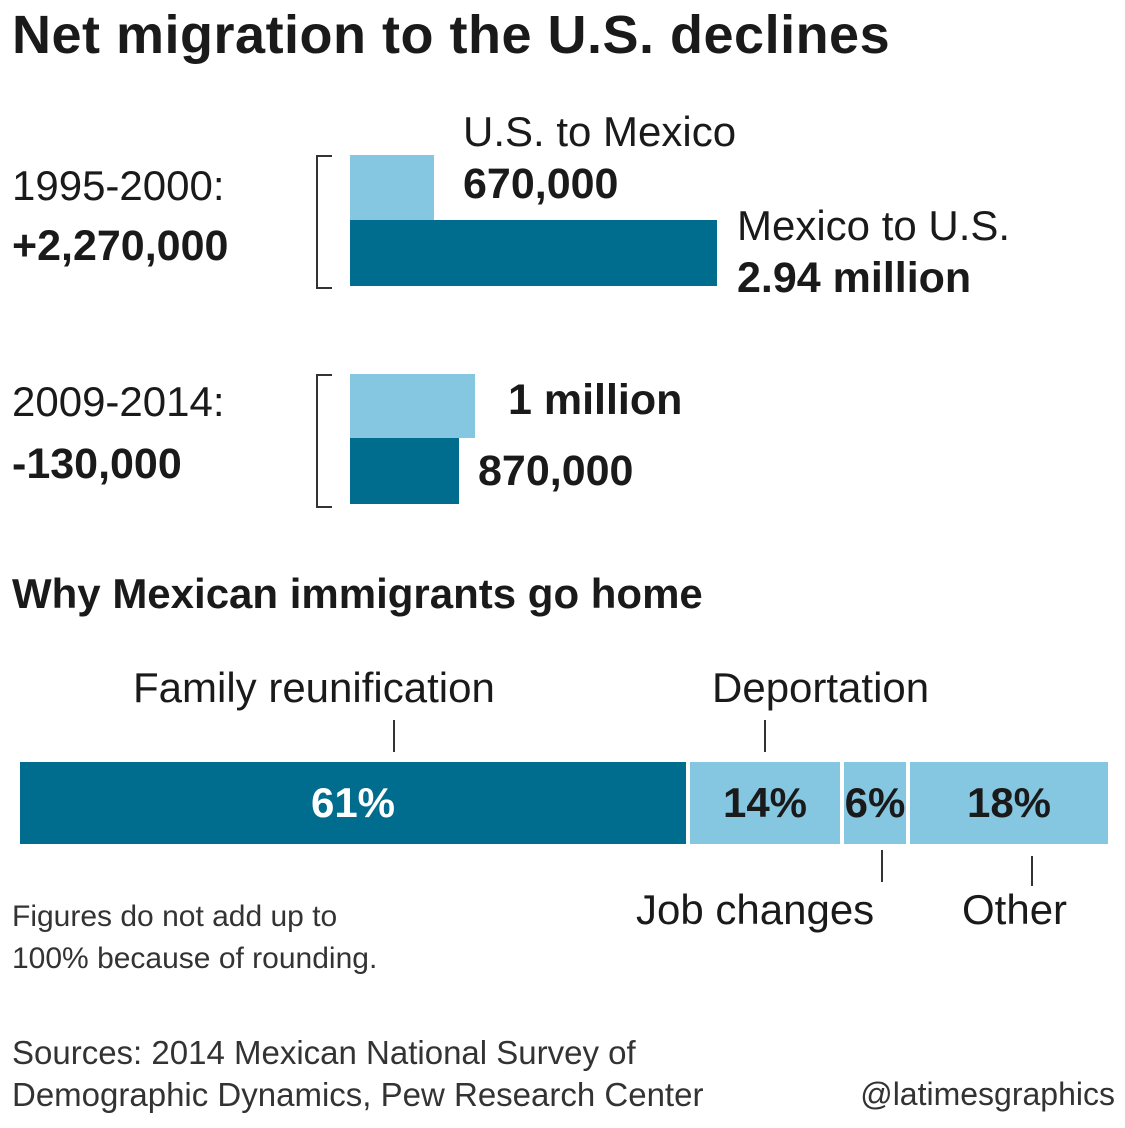  I want to click on segment-label-job-changes: 6%, so click(875, 802).